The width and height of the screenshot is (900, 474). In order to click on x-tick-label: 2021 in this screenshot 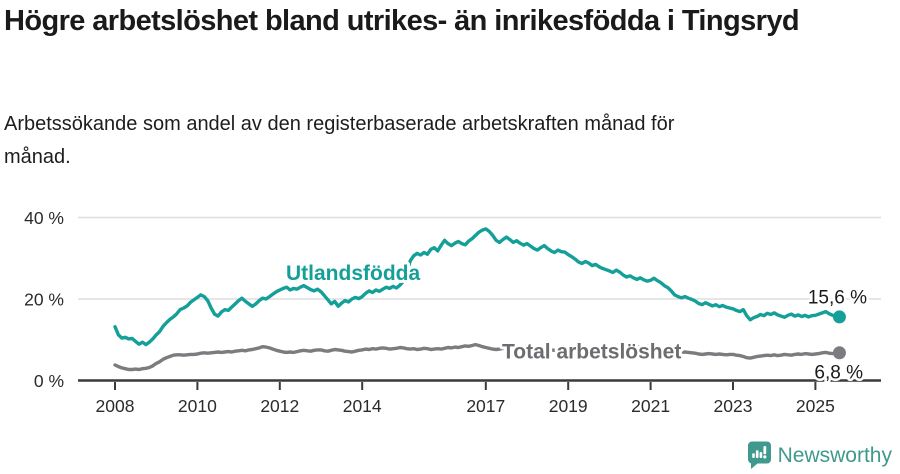, I will do `click(650, 406)`.